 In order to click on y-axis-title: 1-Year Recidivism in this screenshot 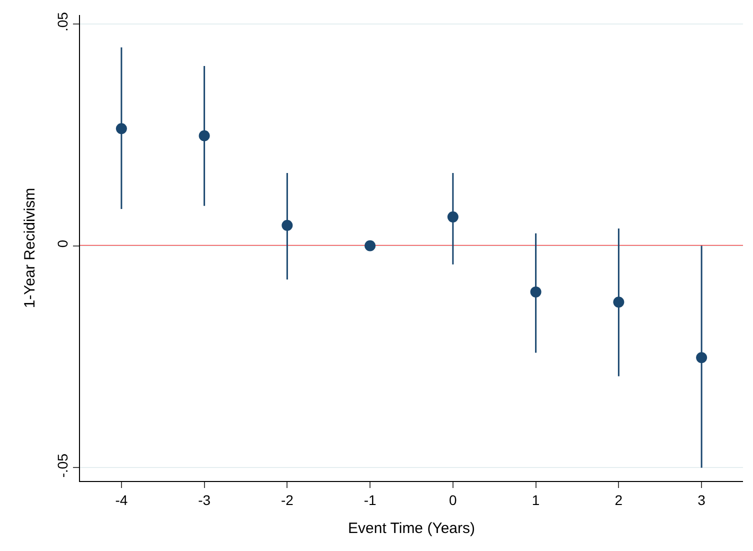, I will do `click(30, 248)`.